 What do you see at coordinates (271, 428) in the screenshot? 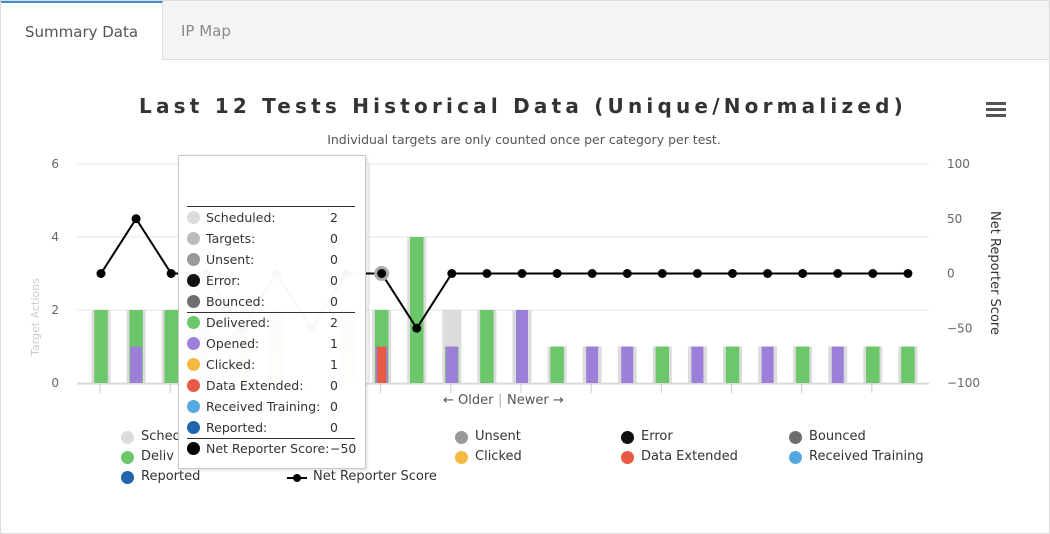
I see `tooltip-row: Reported: 0` at bounding box center [271, 428].